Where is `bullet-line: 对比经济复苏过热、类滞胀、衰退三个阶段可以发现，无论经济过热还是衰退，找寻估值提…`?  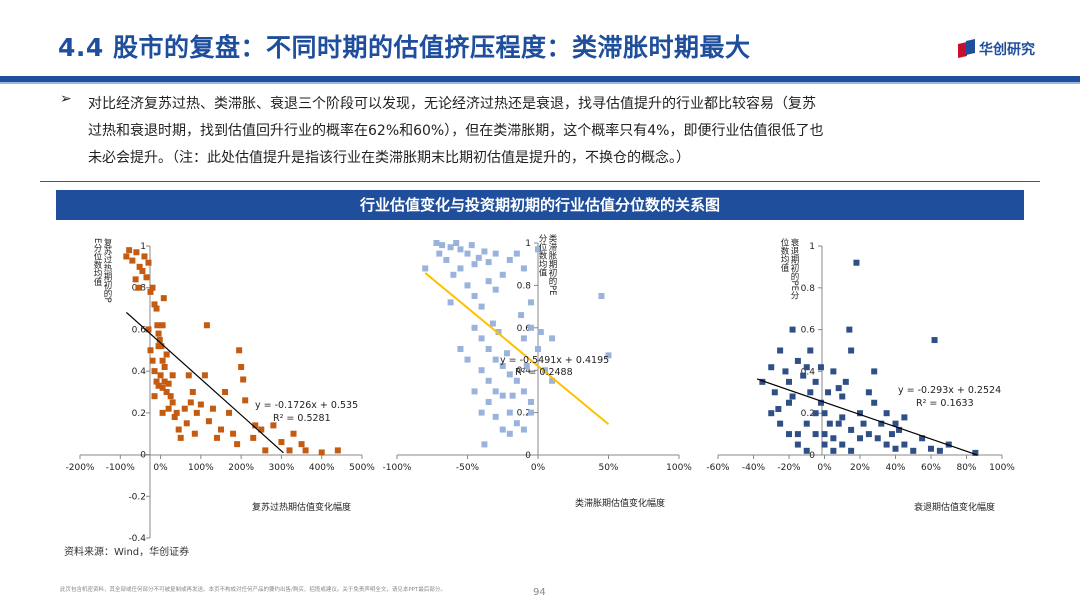 bullet-line: 对比经济复苏过热、类滞胀、衰退三个阶段可以发现，无论经济过热还是衰退，找寻估值提… is located at coordinates (452, 104).